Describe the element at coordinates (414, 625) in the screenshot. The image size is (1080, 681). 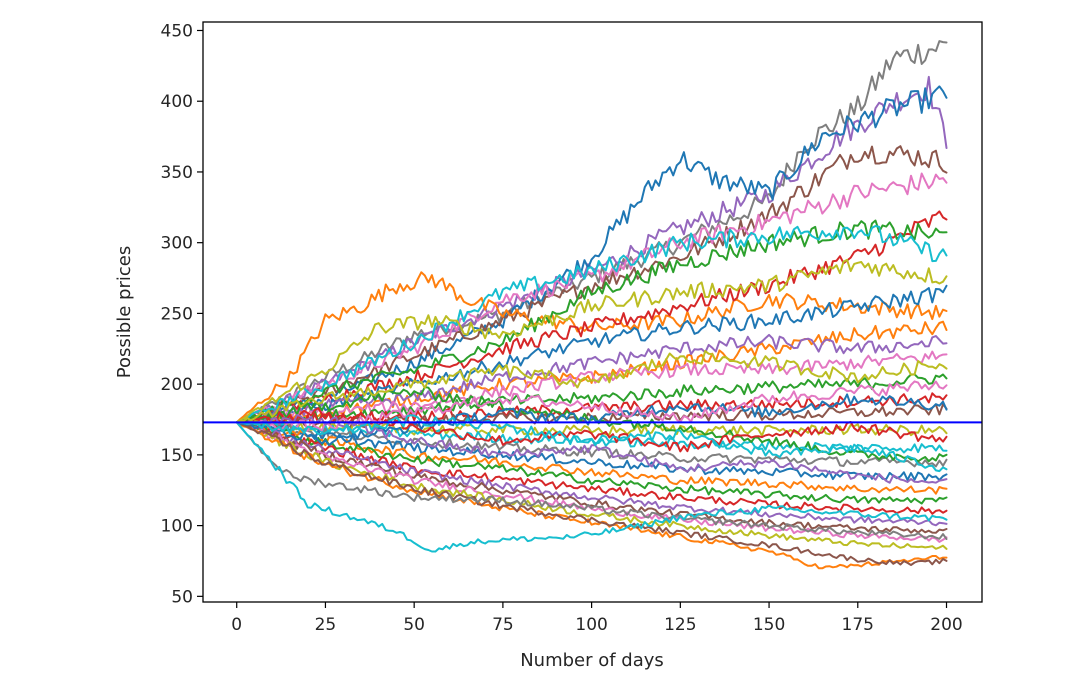
I see `x-tick-label: 50` at that location.